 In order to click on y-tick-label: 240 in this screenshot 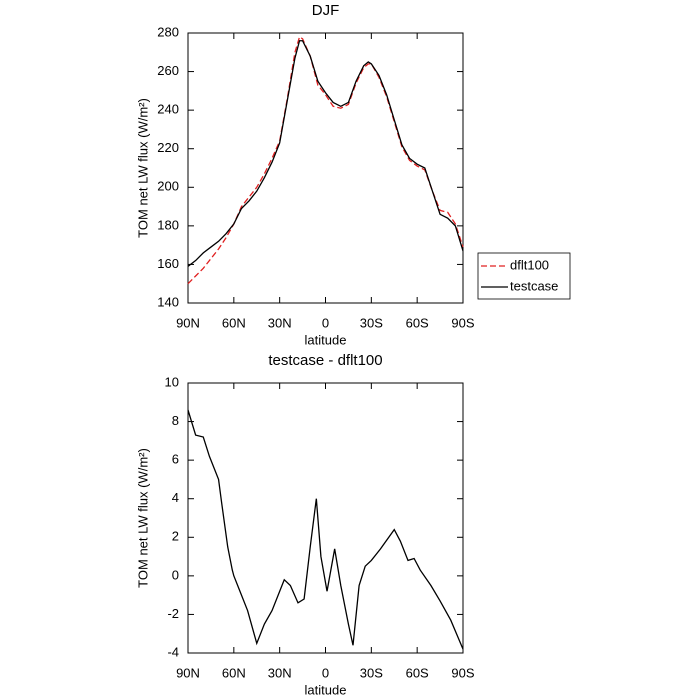, I will do `click(168, 109)`.